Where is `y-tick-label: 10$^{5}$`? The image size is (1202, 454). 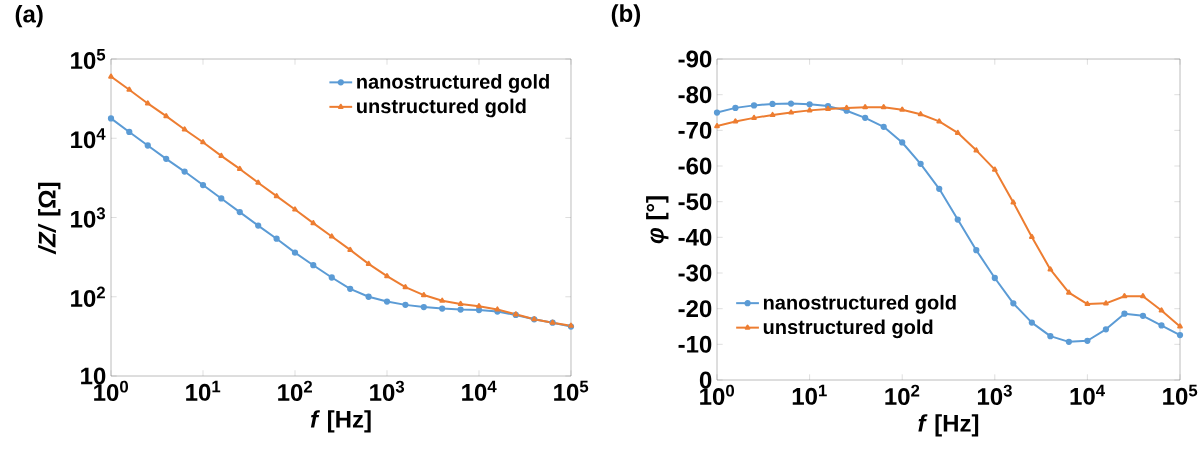 y-tick-label: 10$^{5}$ is located at coordinates (88, 59).